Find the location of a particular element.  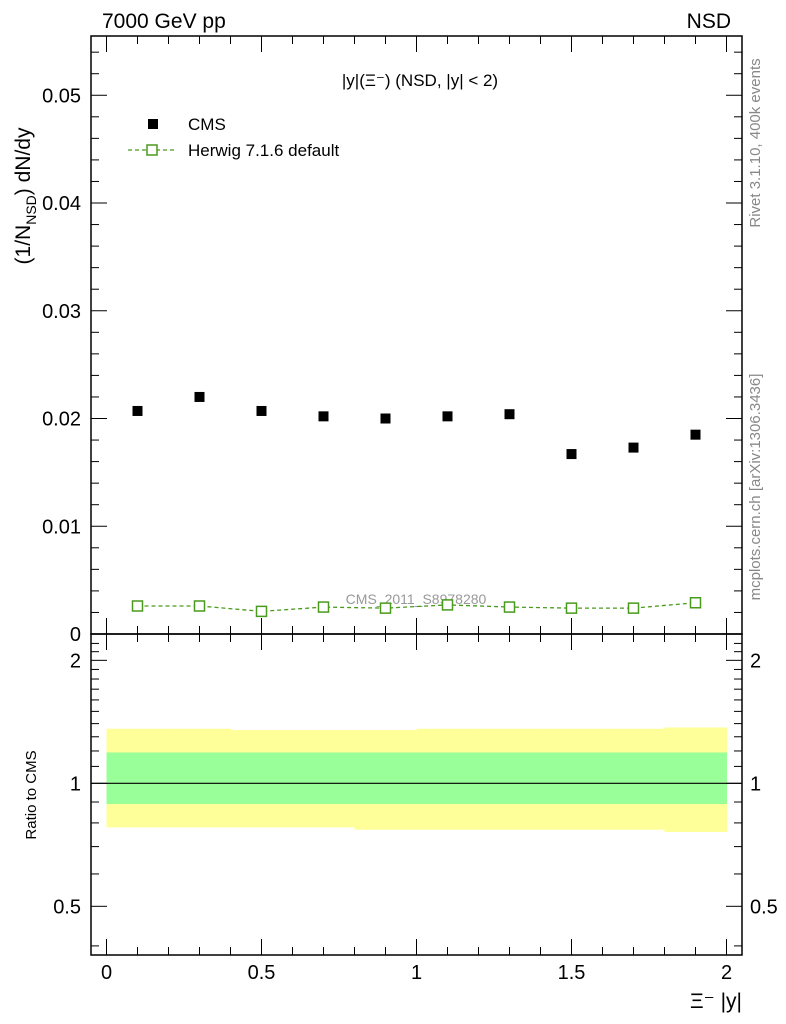

legend-herwig-marker is located at coordinates (152, 150).